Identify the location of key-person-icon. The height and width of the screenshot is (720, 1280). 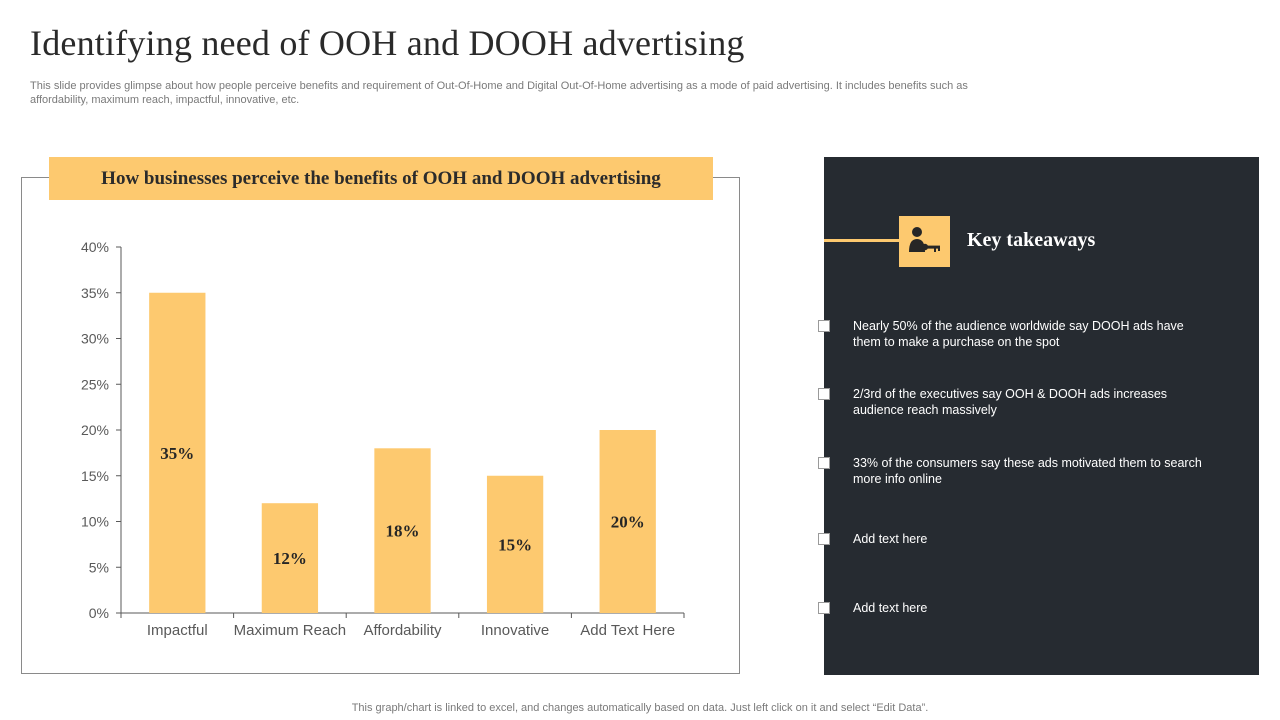
(924, 241).